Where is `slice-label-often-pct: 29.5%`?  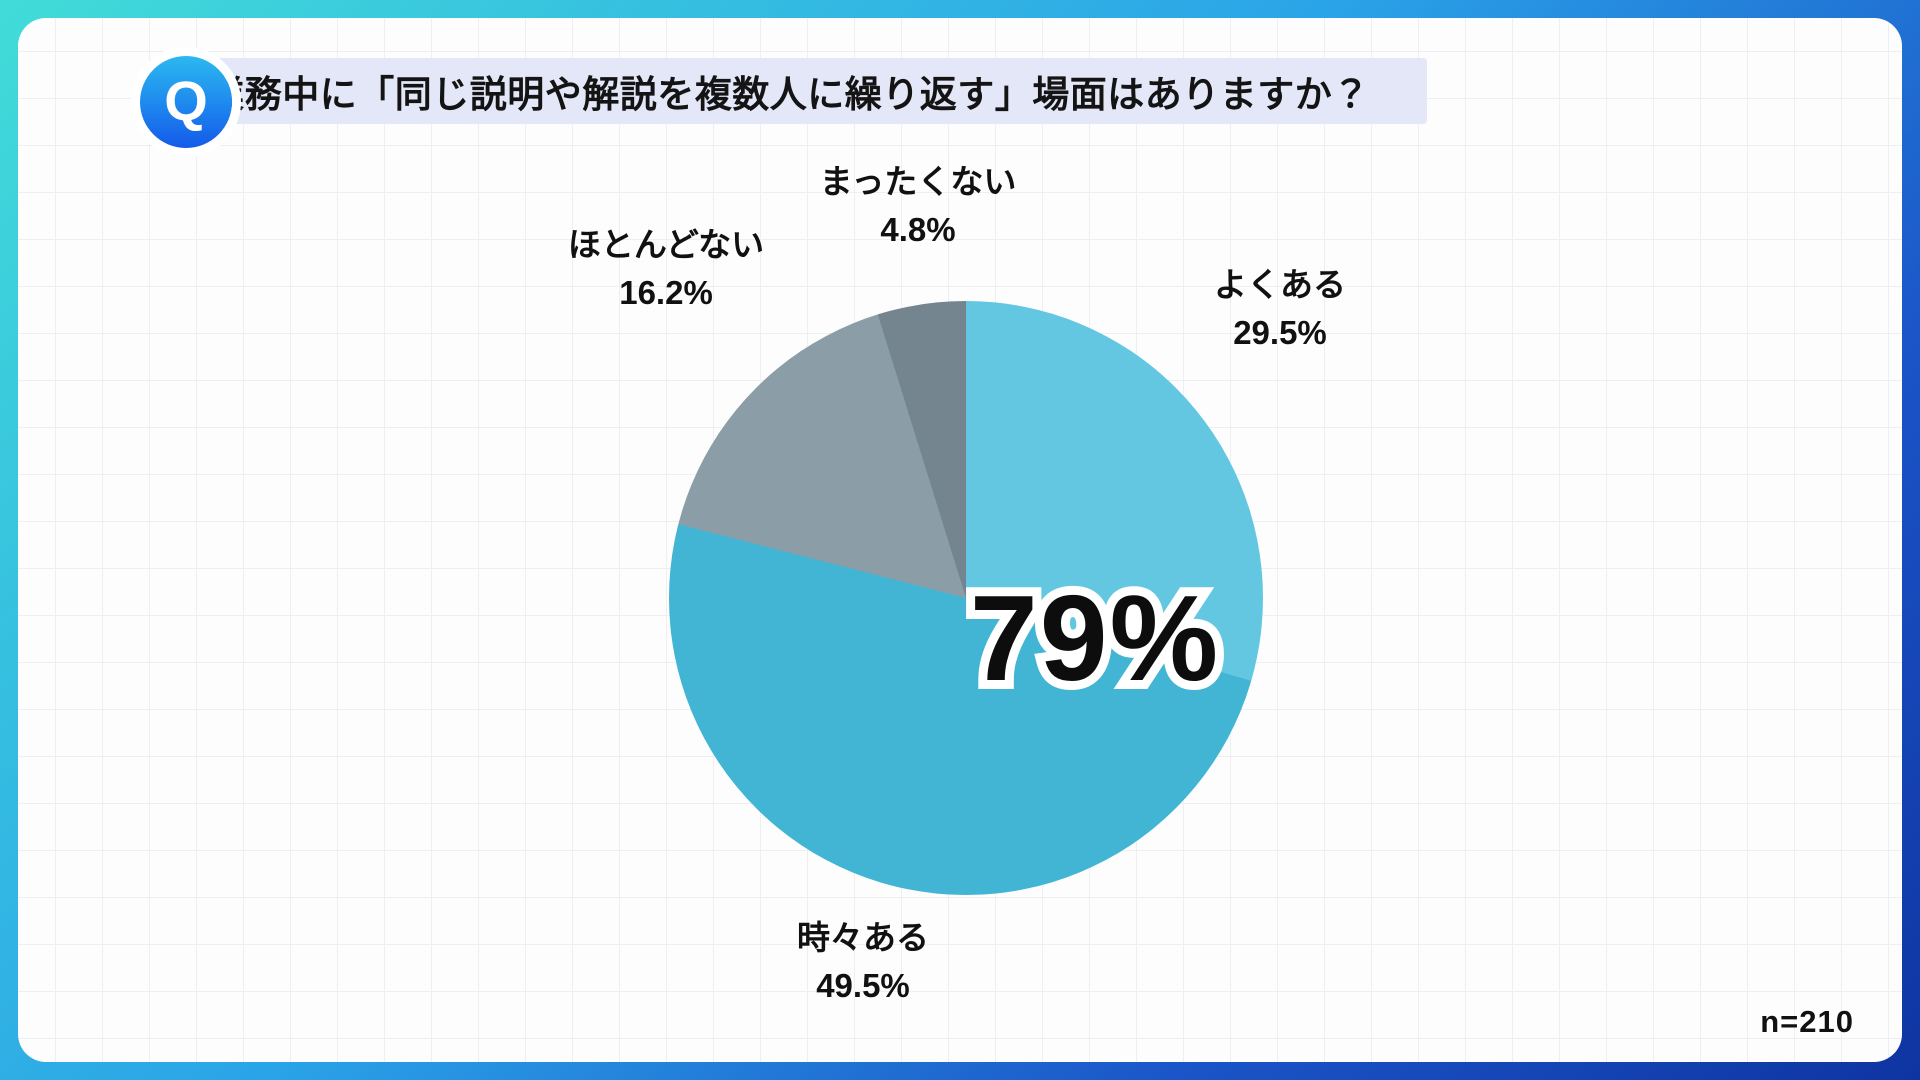 slice-label-often-pct: 29.5% is located at coordinates (1280, 332).